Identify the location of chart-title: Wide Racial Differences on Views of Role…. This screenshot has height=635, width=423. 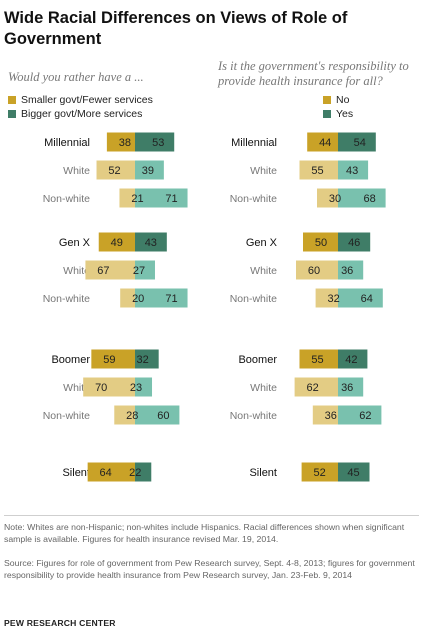
(176, 28).